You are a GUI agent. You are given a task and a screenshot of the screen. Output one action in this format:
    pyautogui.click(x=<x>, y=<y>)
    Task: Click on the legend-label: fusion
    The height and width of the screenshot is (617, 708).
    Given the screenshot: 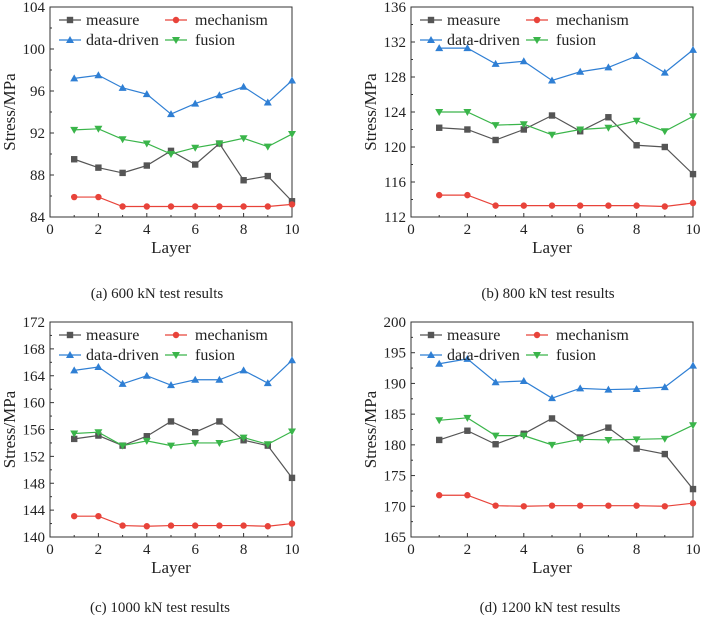 What is the action you would take?
    pyautogui.click(x=215, y=355)
    